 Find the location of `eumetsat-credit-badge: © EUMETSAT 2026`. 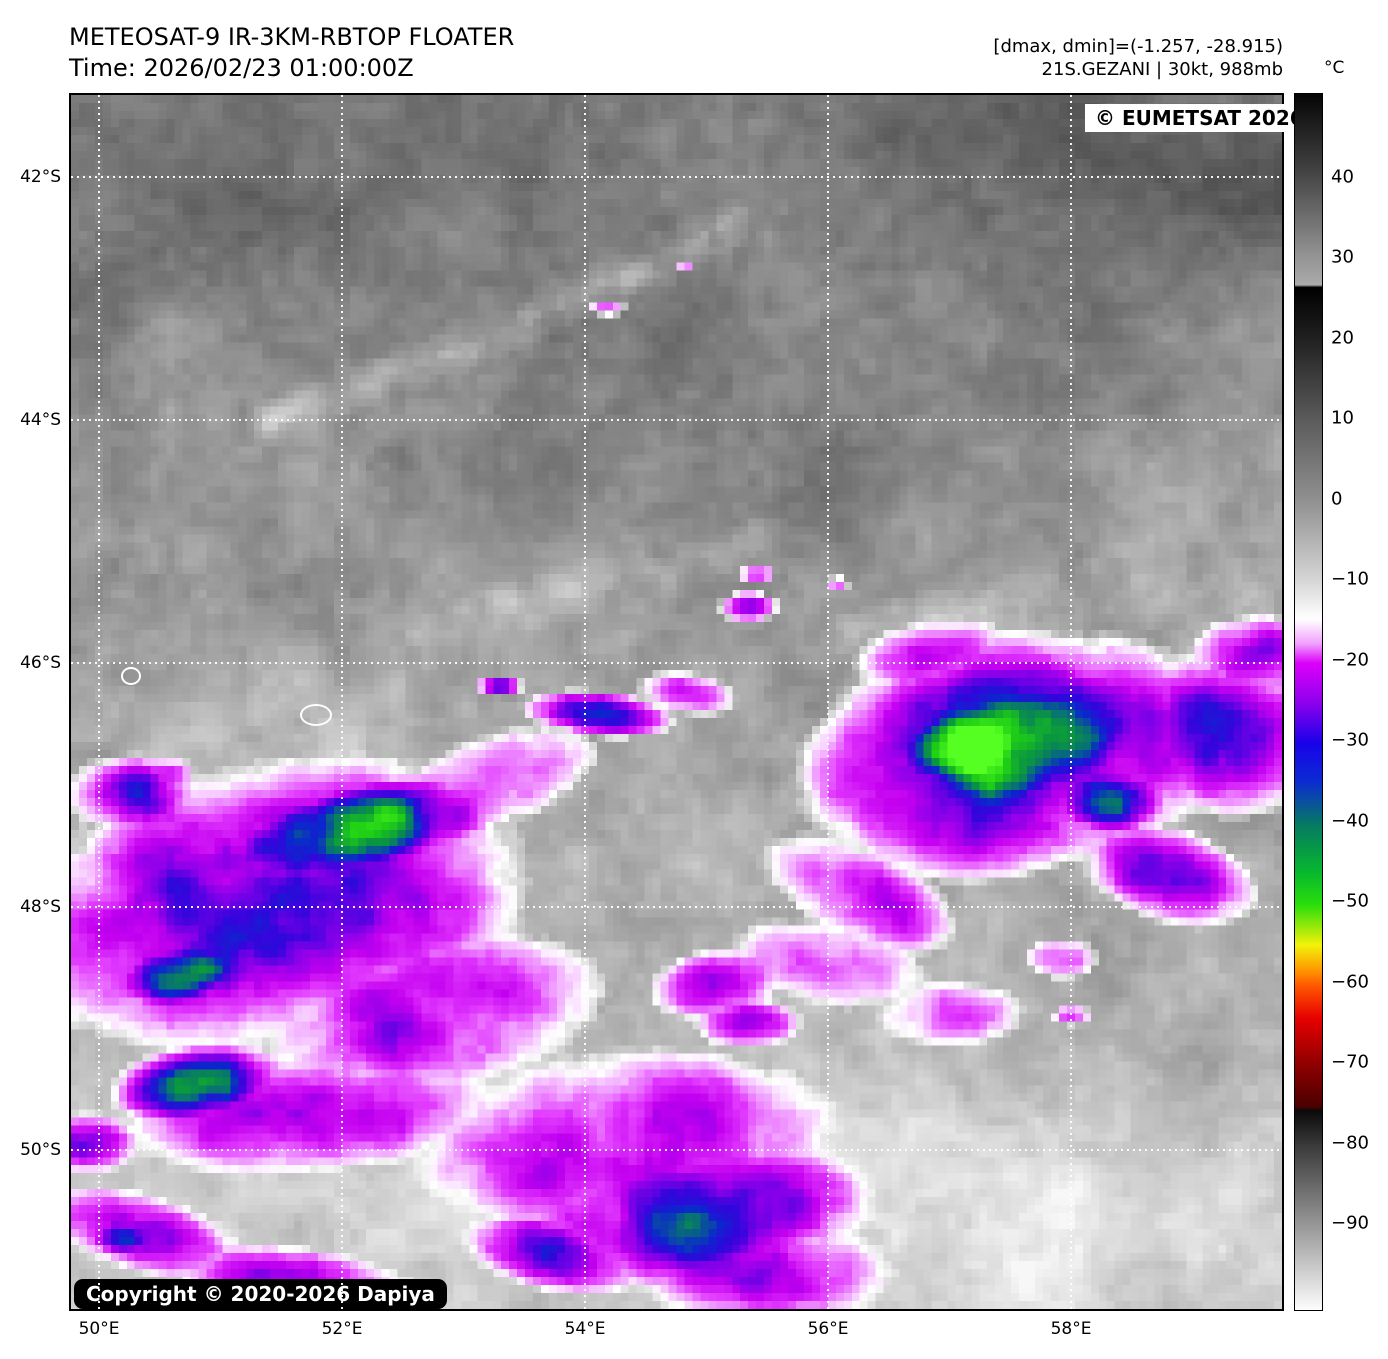

eumetsat-credit-badge: © EUMETSAT 2026 is located at coordinates (1199, 118).